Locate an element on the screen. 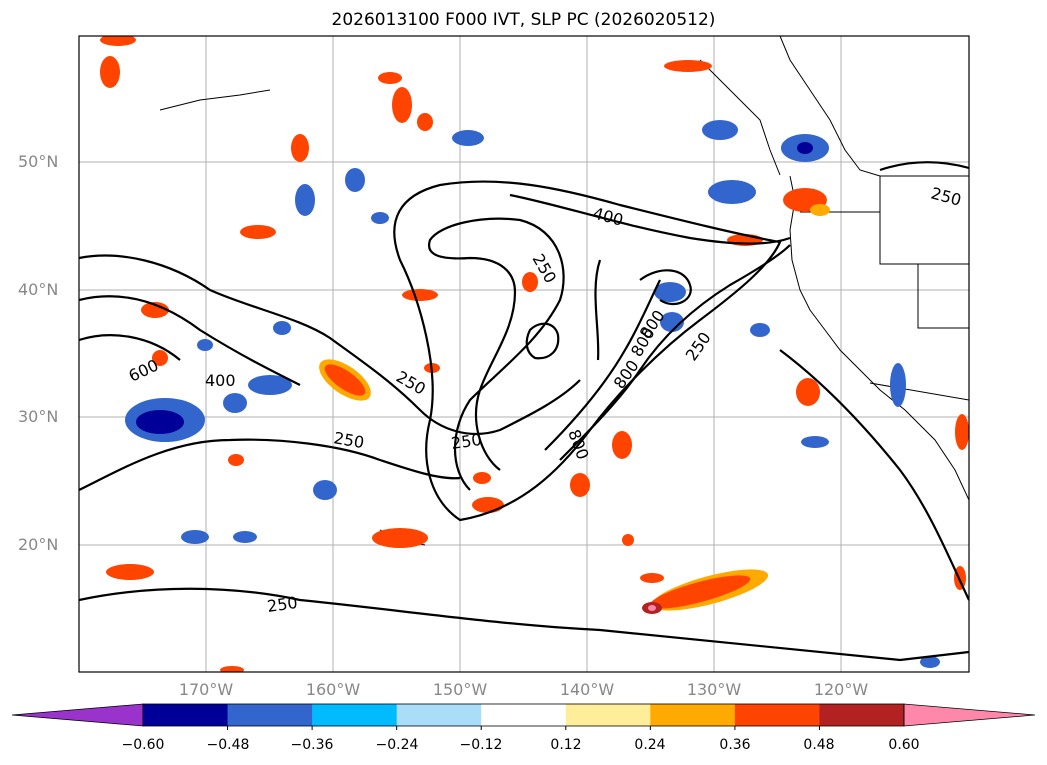 The height and width of the screenshot is (765, 1047). colorbar-tick-label: 0.12 is located at coordinates (566, 745).